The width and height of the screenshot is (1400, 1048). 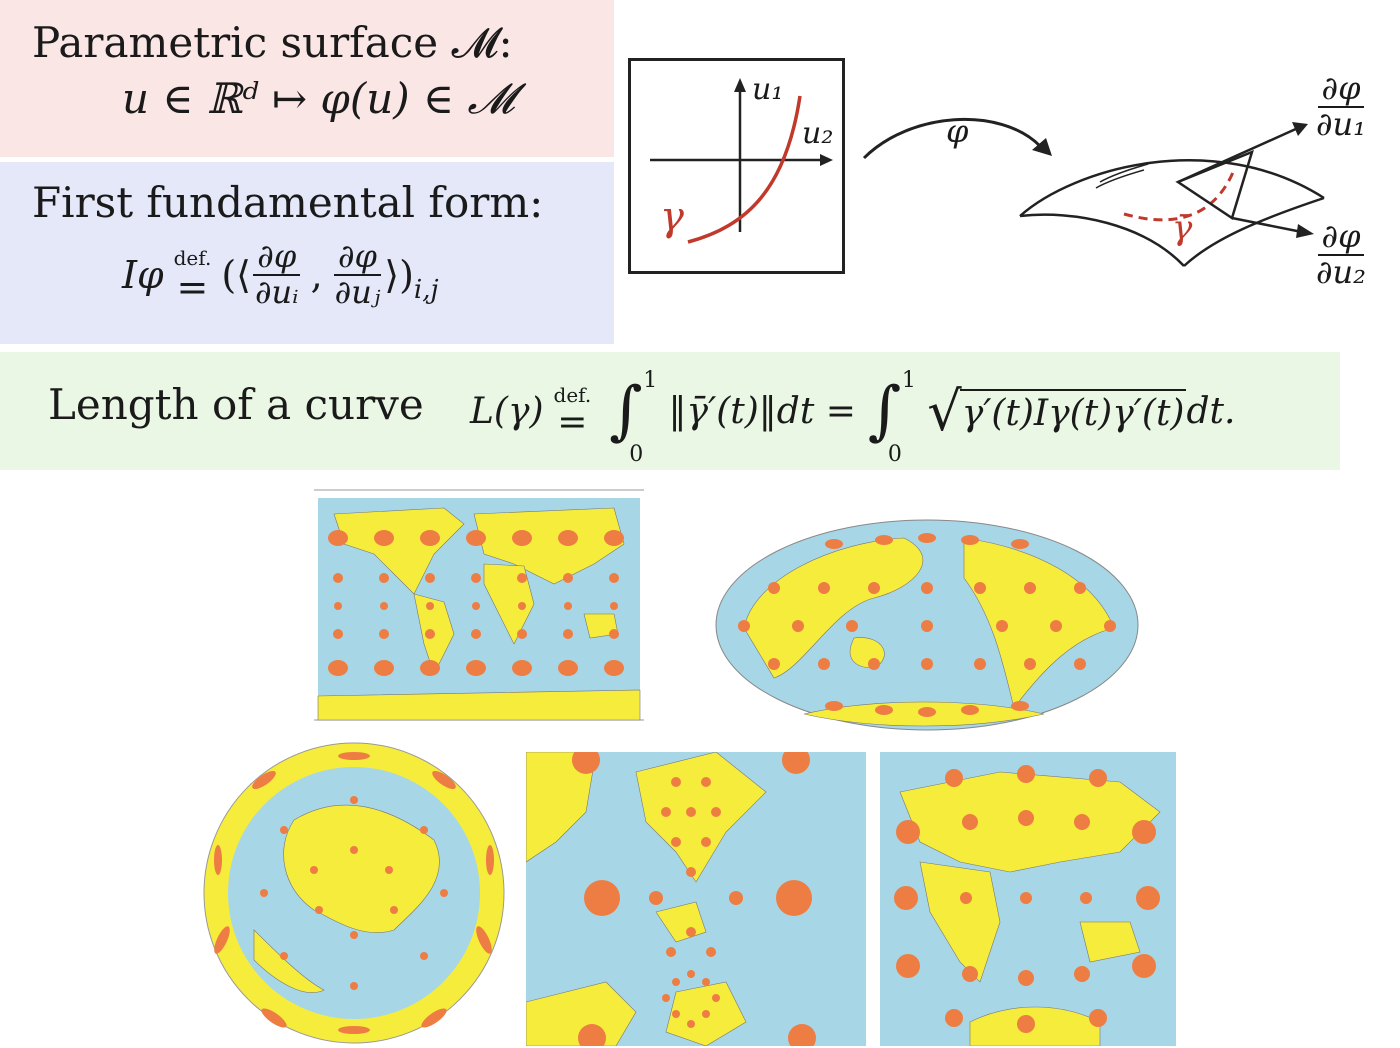 What do you see at coordinates (740, 85) in the screenshot?
I see `axis-u1-arrowhead` at bounding box center [740, 85].